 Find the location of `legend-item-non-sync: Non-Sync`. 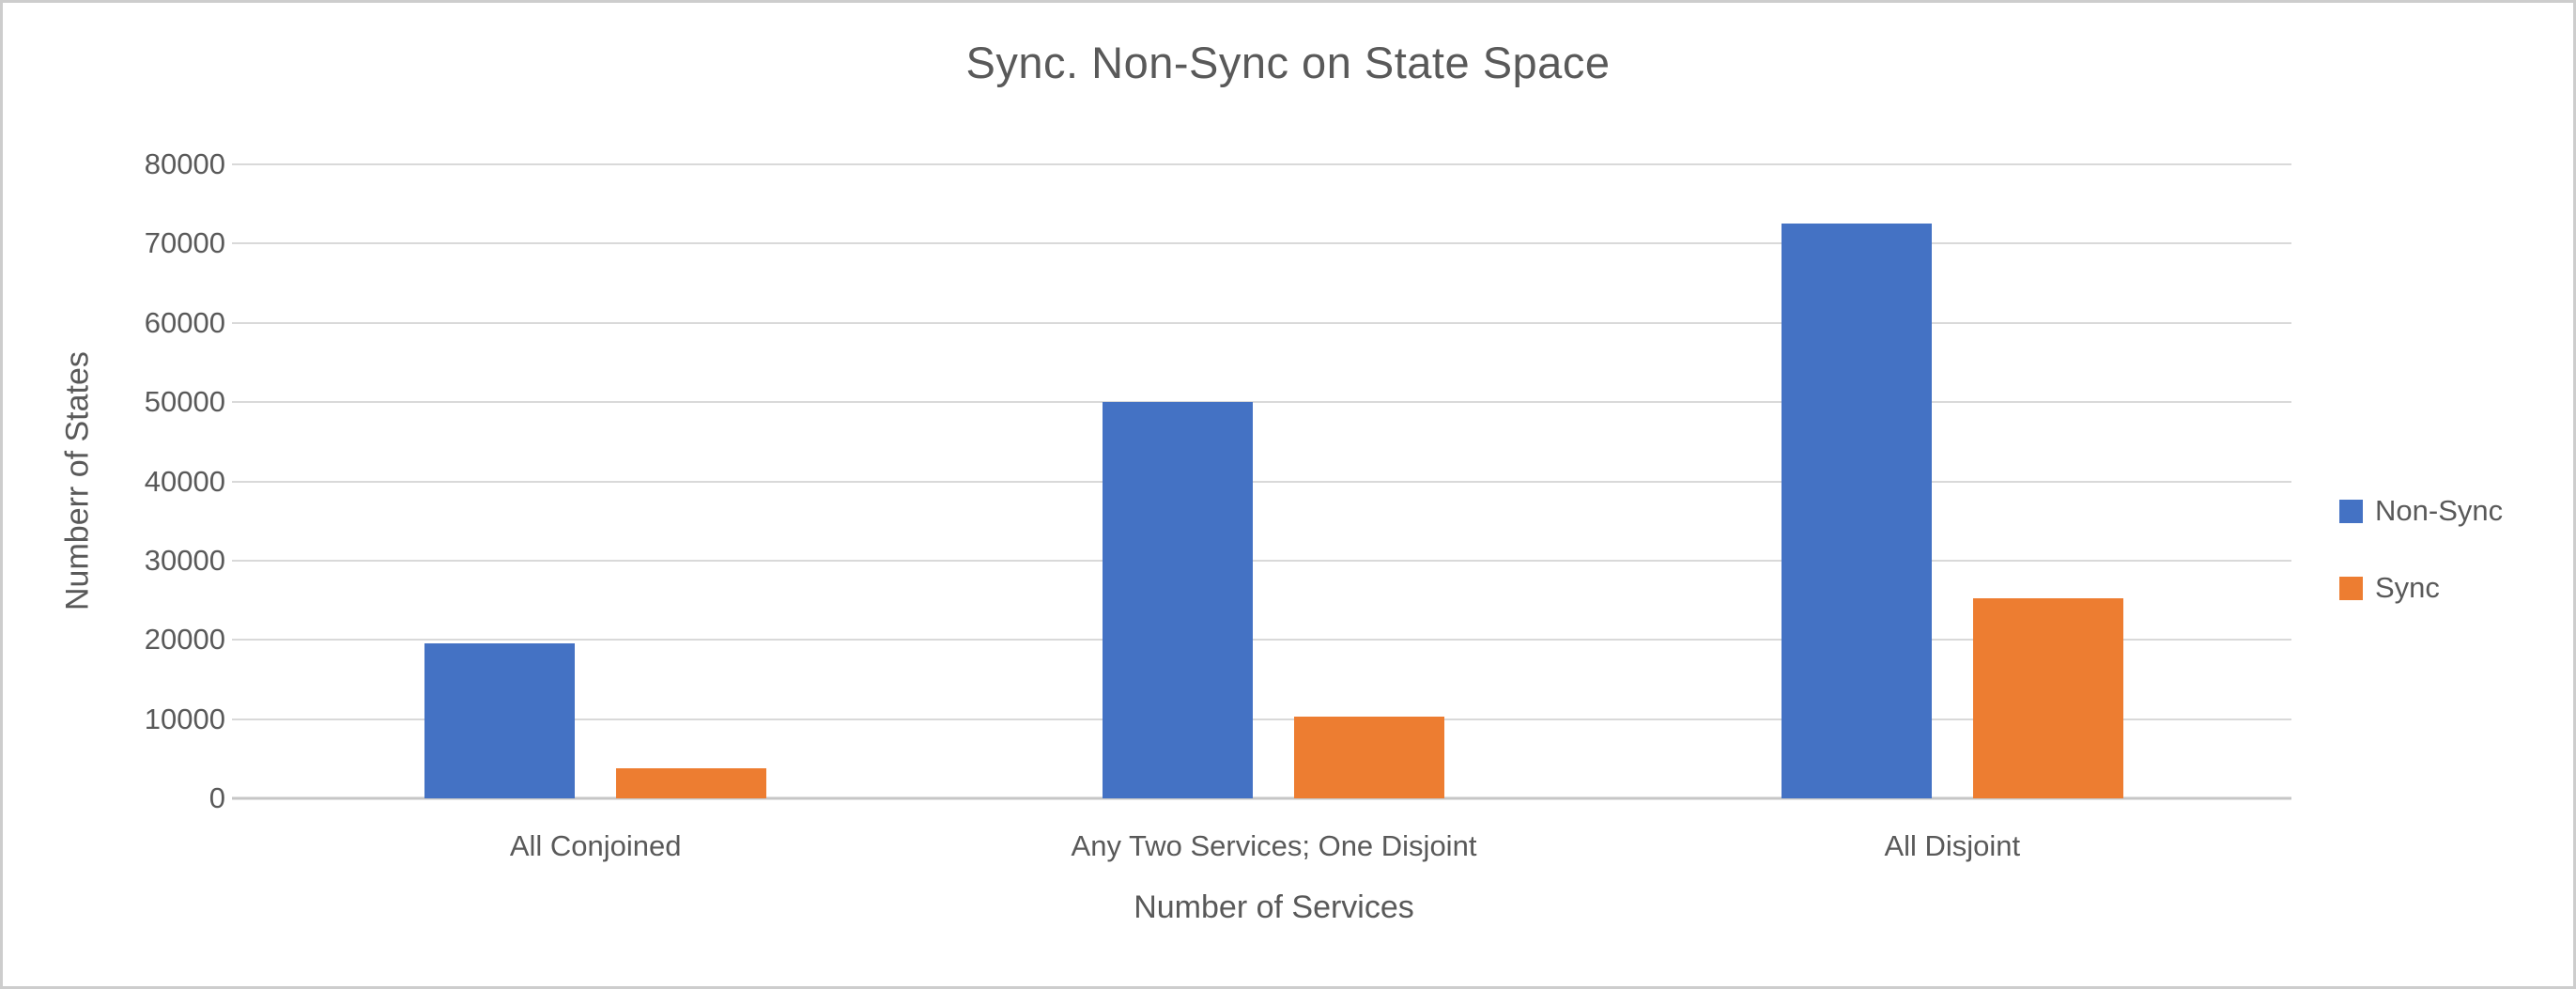

legend-item-non-sync: Non-Sync is located at coordinates (2421, 511).